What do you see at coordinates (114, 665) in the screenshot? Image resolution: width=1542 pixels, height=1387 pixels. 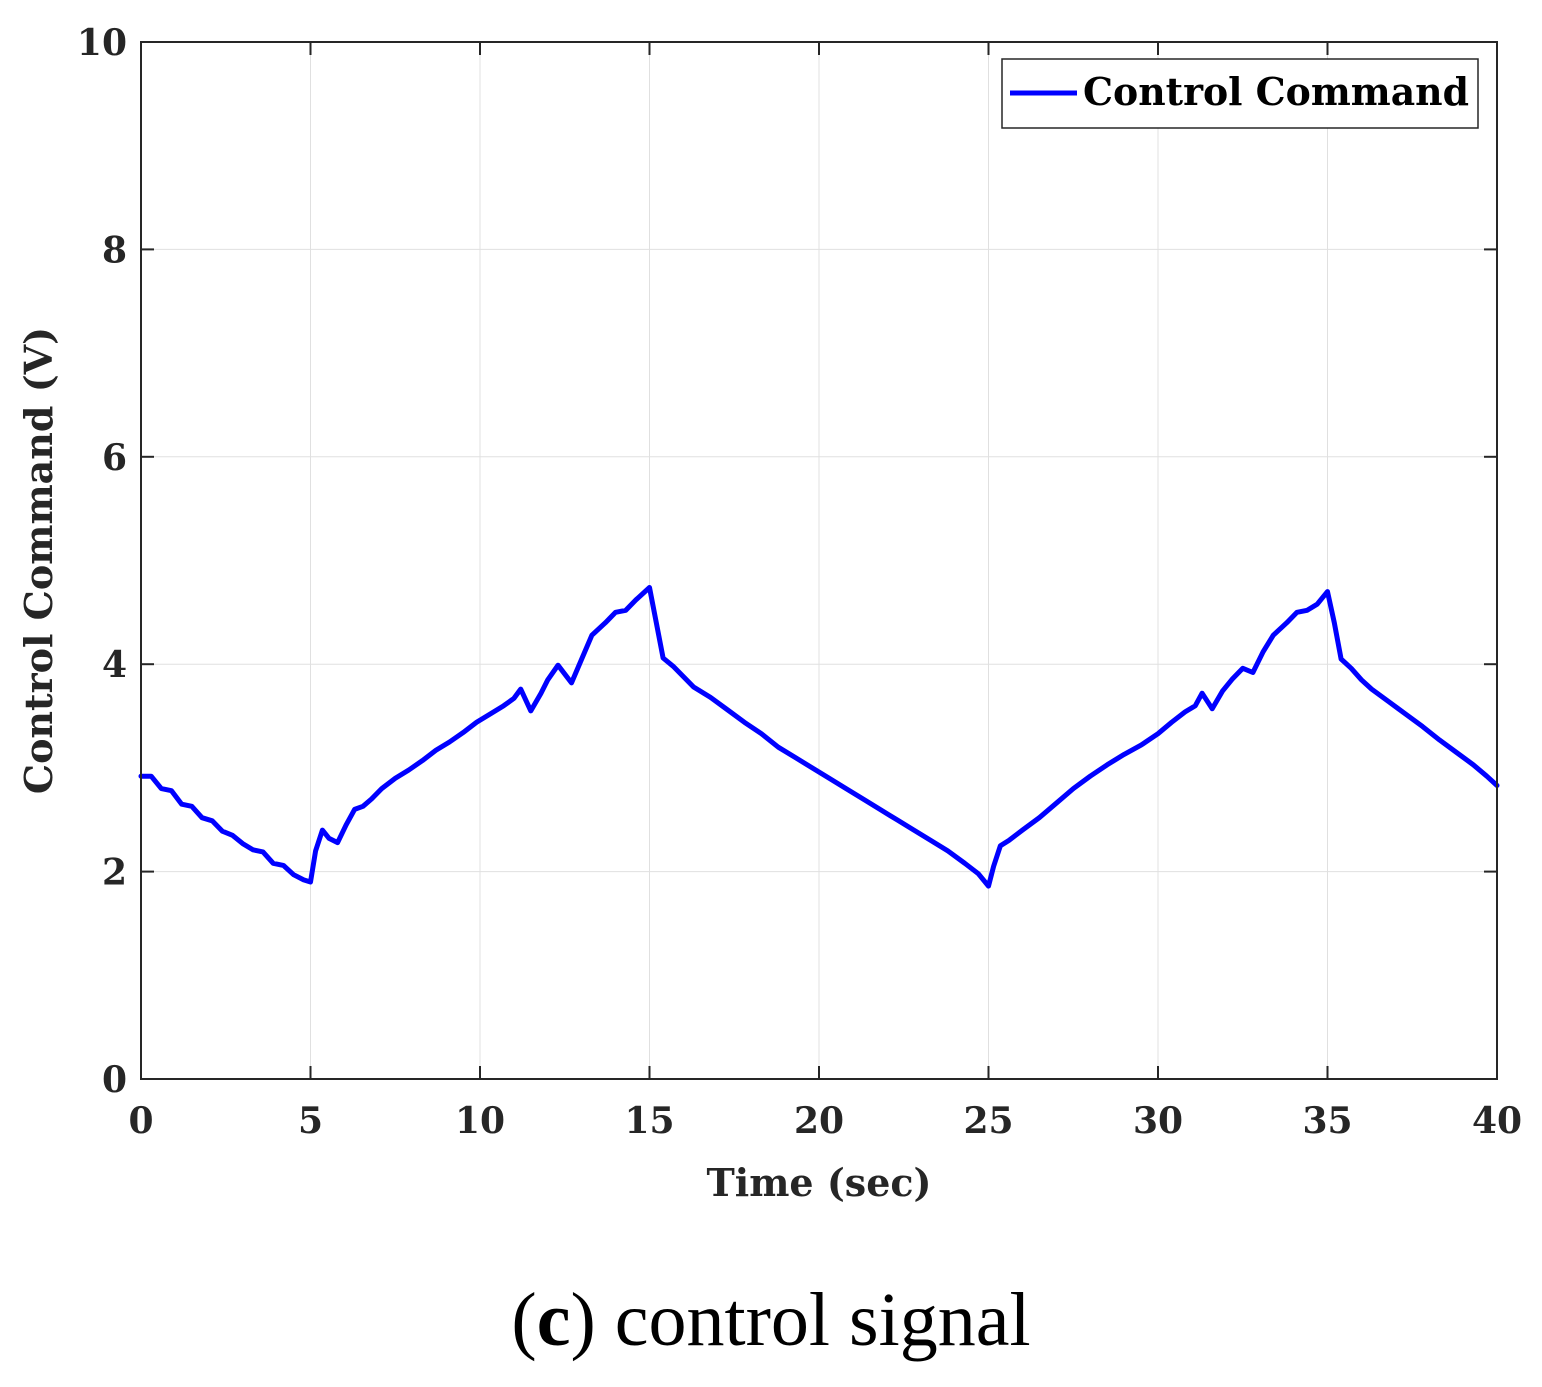 I see `y-tick-label: 4` at bounding box center [114, 665].